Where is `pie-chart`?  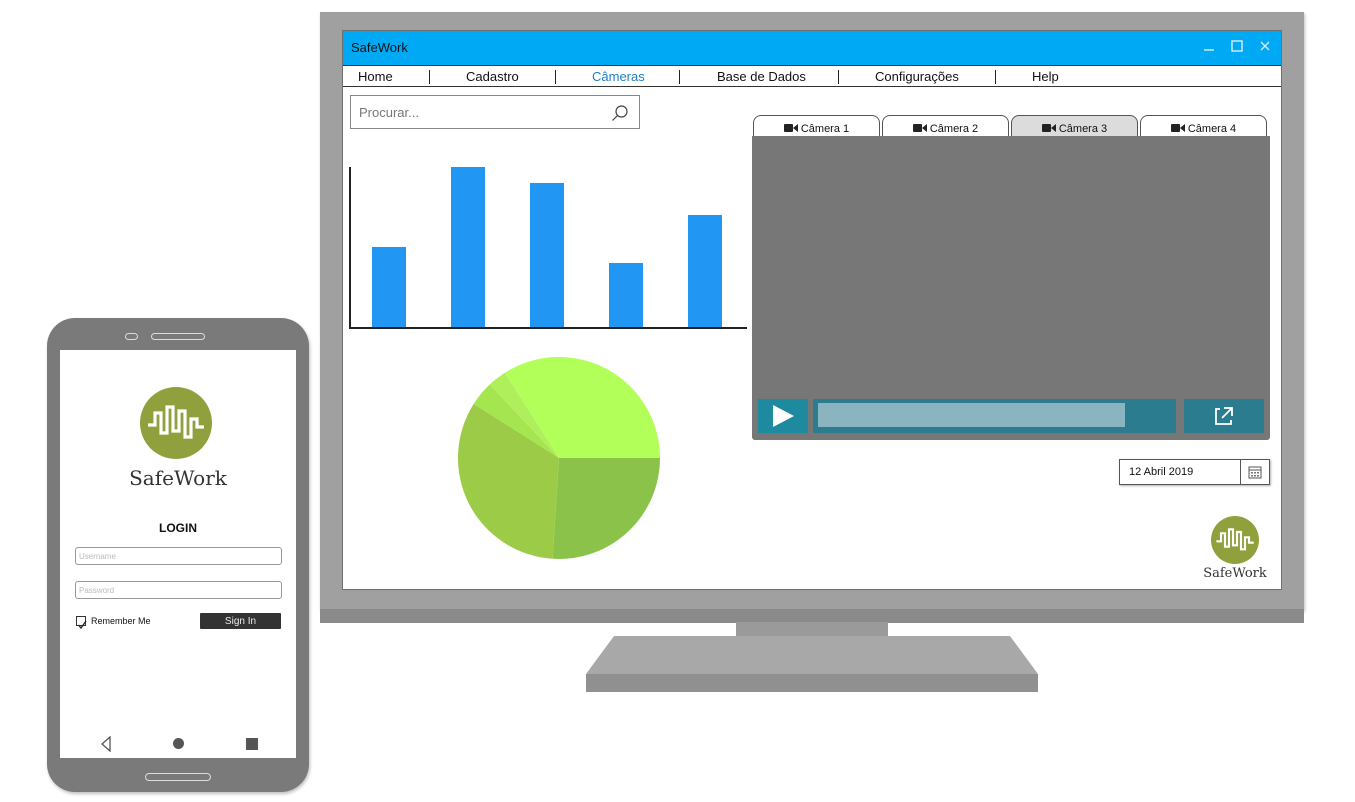 pie-chart is located at coordinates (558, 457).